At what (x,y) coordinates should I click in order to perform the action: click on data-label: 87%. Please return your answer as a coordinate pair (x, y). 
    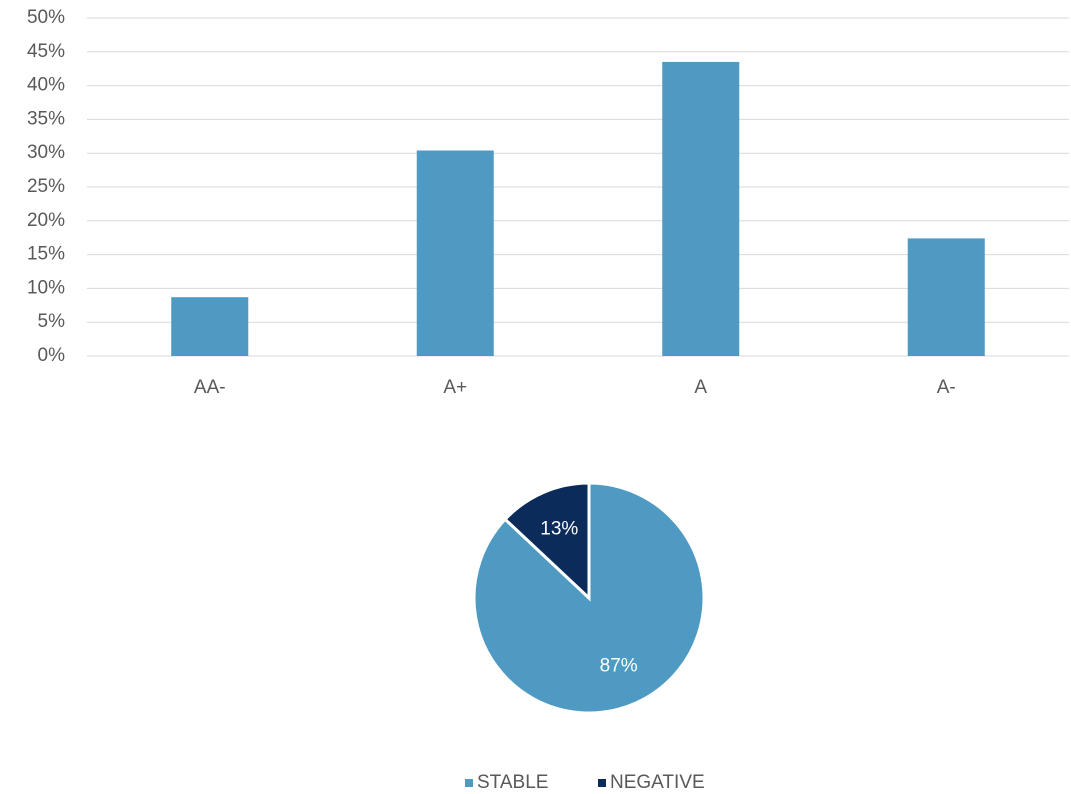
    Looking at the image, I should click on (619, 666).